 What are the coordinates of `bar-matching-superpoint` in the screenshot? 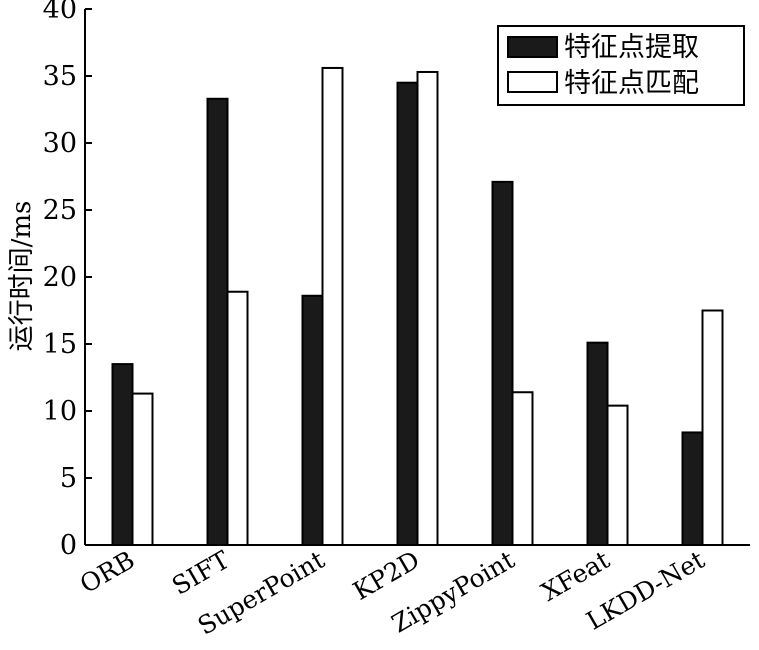 It's located at (332, 306).